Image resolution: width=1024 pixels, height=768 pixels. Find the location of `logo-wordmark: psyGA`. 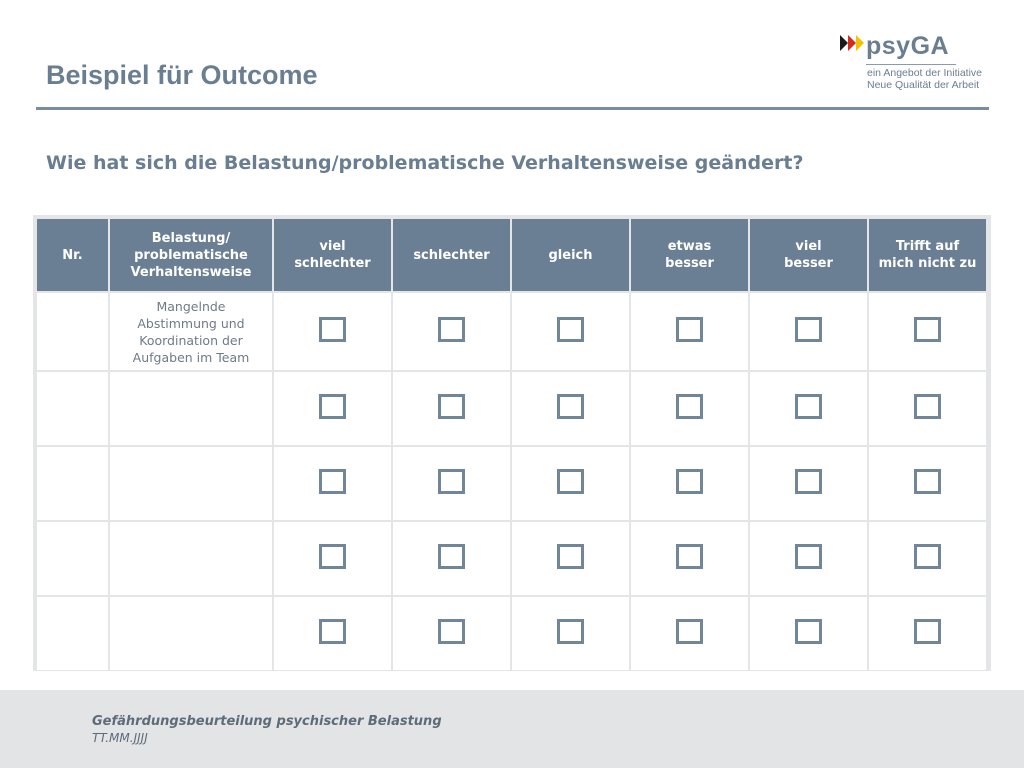

logo-wordmark: psyGA is located at coordinates (908, 46).